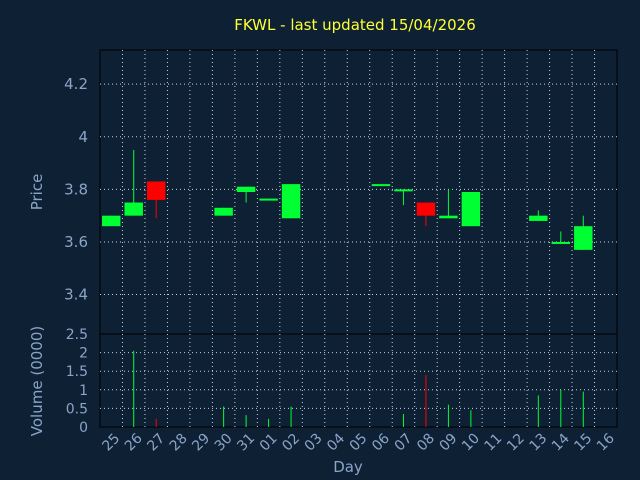 This screenshot has width=640, height=480. What do you see at coordinates (77, 335) in the screenshot?
I see `volume-tick-label: 2.5` at bounding box center [77, 335].